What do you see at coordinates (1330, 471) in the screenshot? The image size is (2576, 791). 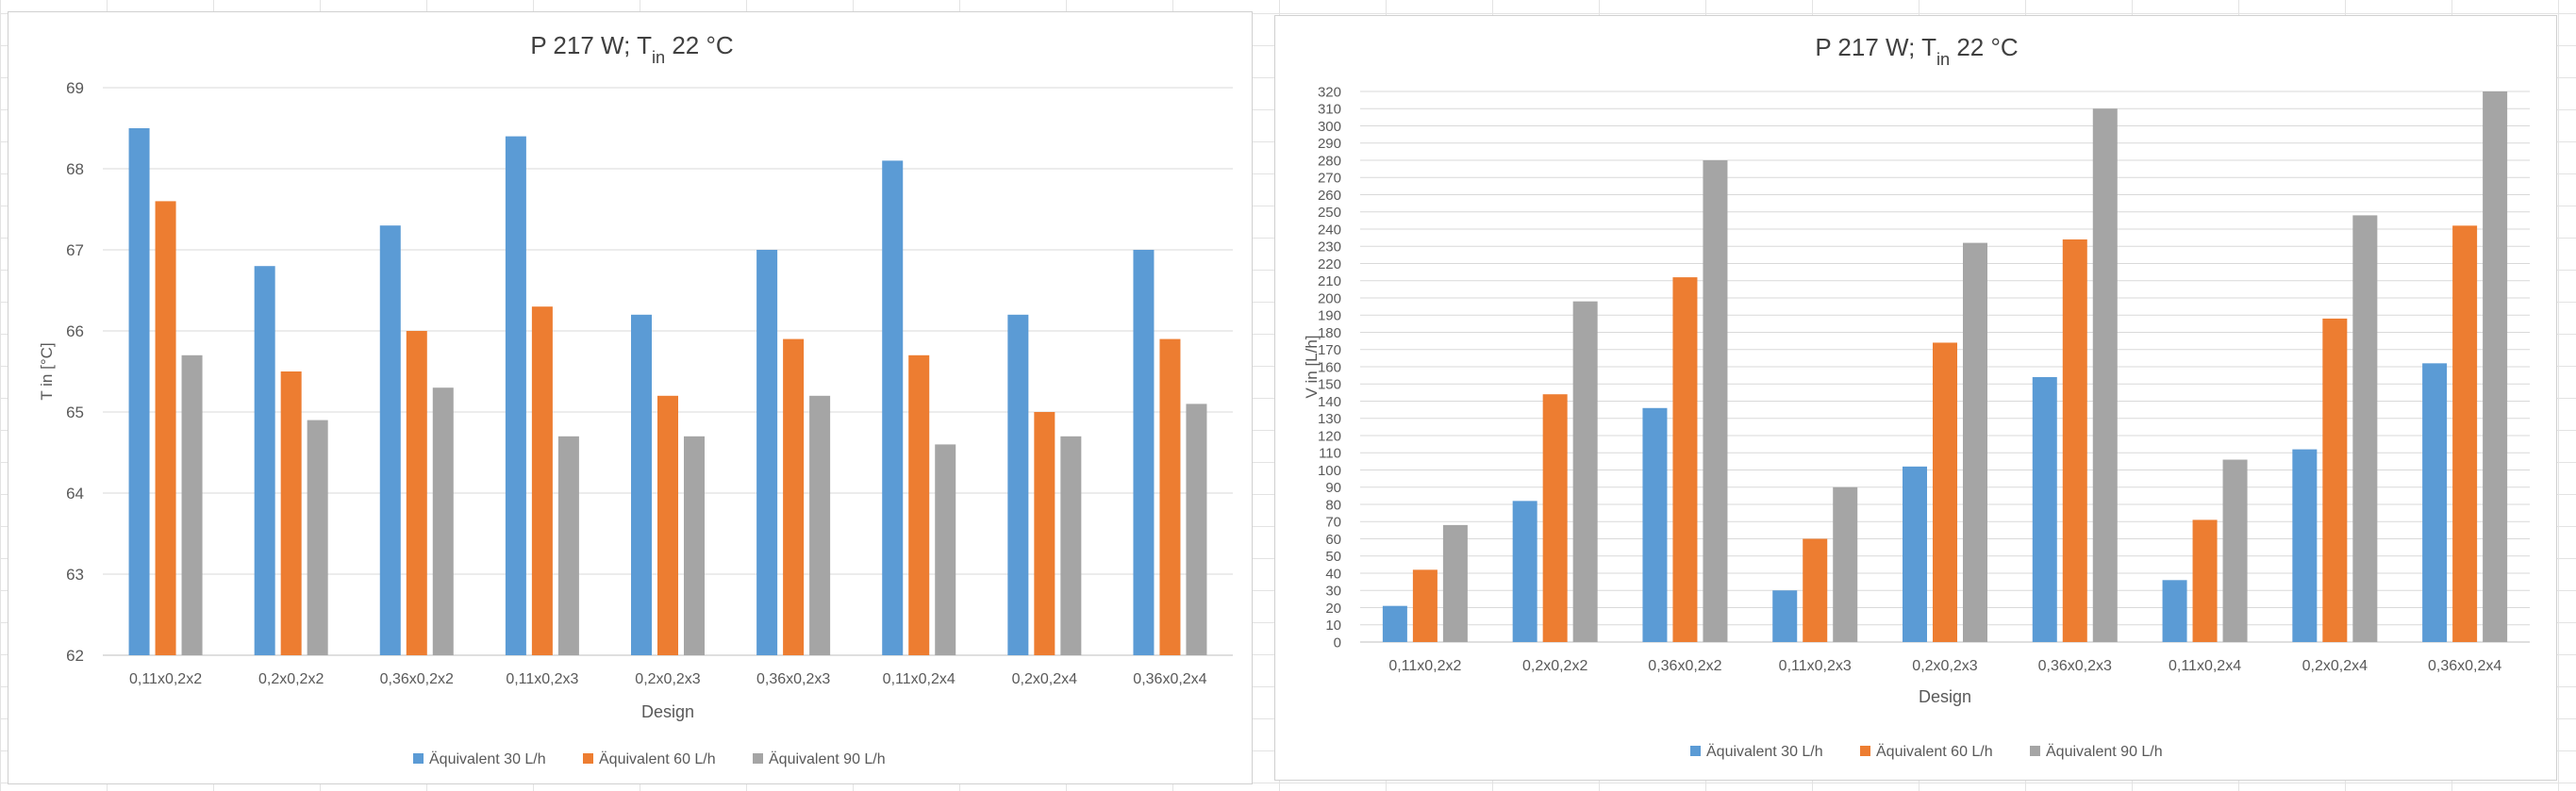 I see `y-tick-label: 100` at bounding box center [1330, 471].